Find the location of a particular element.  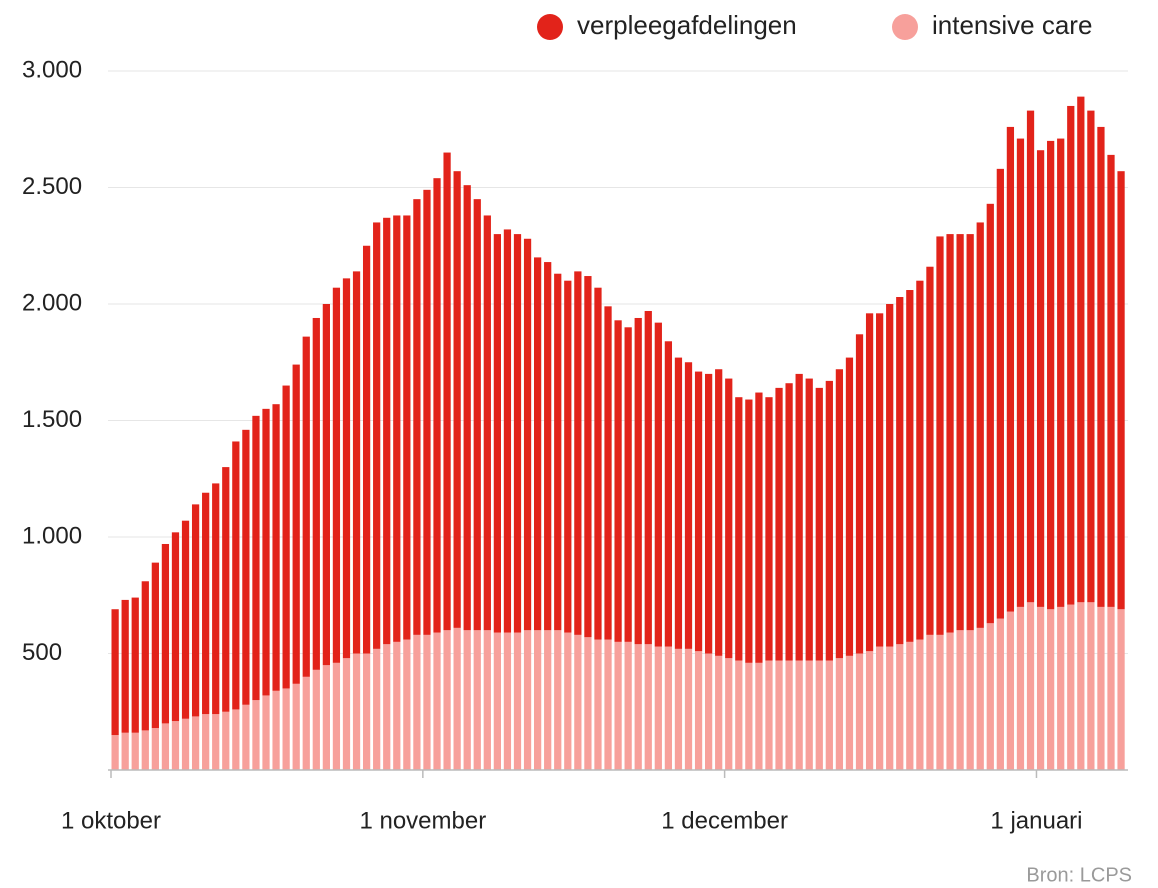

y-tick-label: 500 is located at coordinates (42, 652).